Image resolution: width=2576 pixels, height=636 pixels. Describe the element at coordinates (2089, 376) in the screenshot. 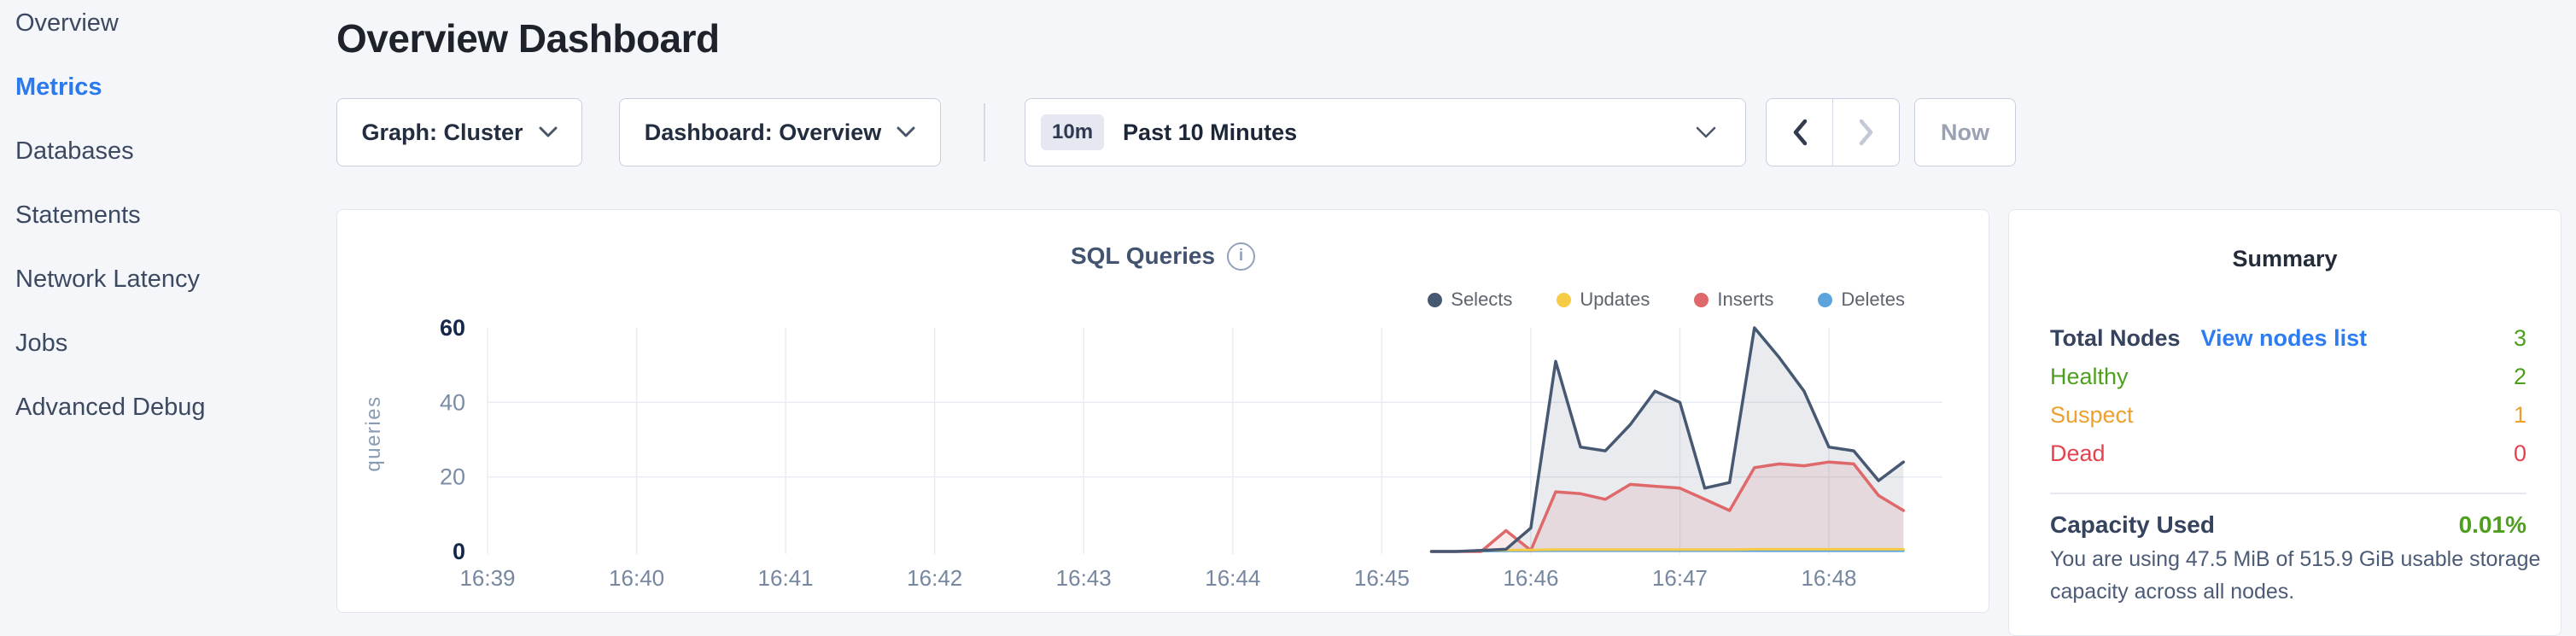

I see `healthy-label: Healthy` at that location.